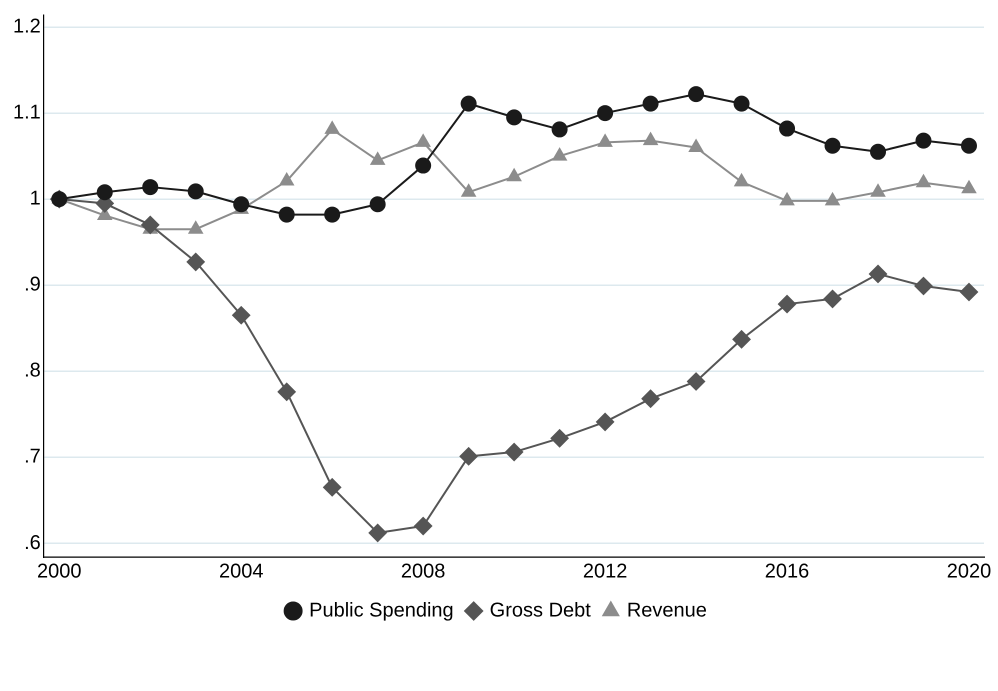  I want to click on x-tick-label: 2020, so click(969, 571).